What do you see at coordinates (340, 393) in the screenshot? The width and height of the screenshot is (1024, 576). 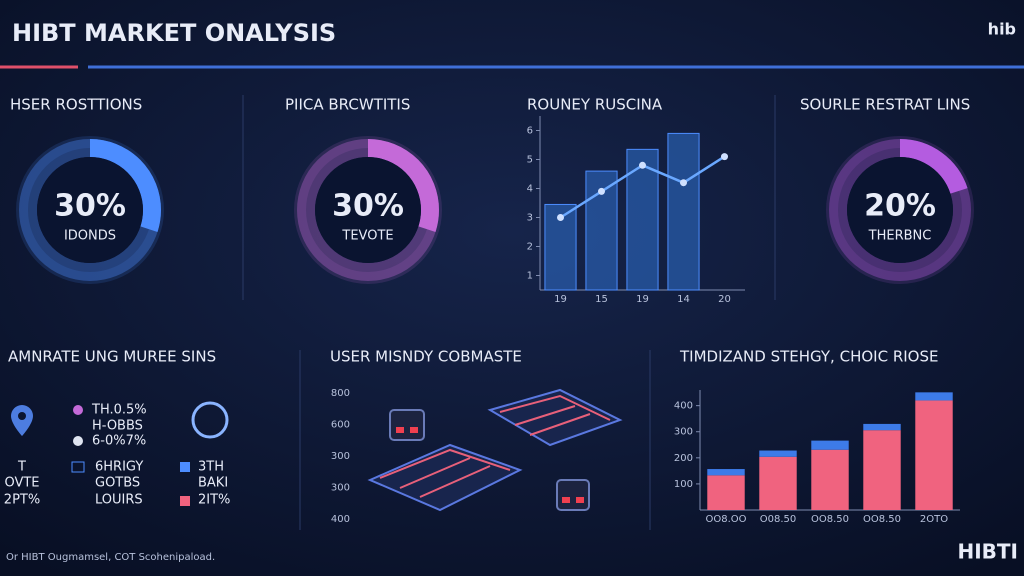 I see `axis-label: 800` at bounding box center [340, 393].